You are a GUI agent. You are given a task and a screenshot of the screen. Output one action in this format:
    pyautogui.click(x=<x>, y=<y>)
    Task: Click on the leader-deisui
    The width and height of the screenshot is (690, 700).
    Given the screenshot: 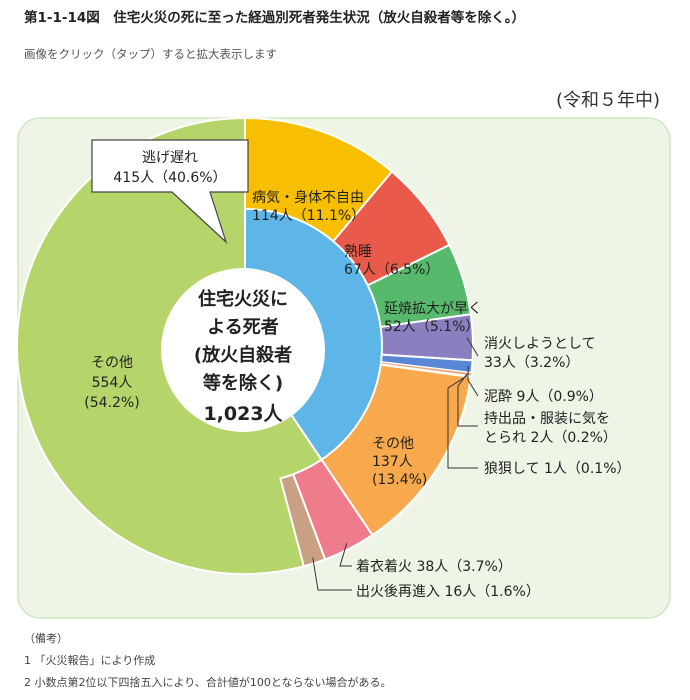 What is the action you would take?
    pyautogui.click(x=473, y=381)
    